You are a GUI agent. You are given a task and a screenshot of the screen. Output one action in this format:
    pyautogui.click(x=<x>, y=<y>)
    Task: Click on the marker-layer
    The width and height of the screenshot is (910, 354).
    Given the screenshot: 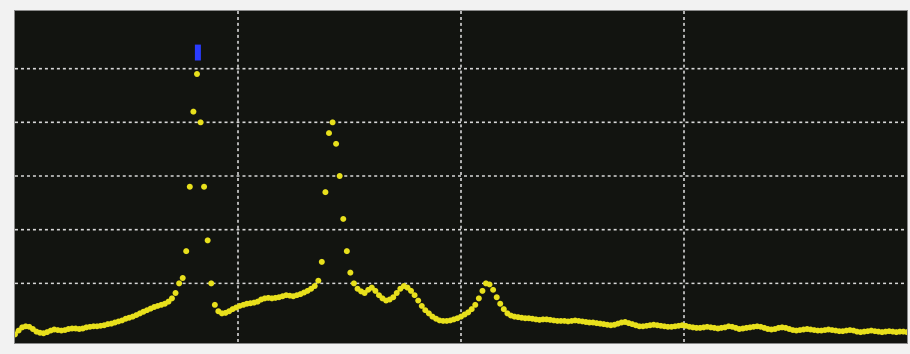 What is the action you would take?
    pyautogui.click(x=197, y=52)
    